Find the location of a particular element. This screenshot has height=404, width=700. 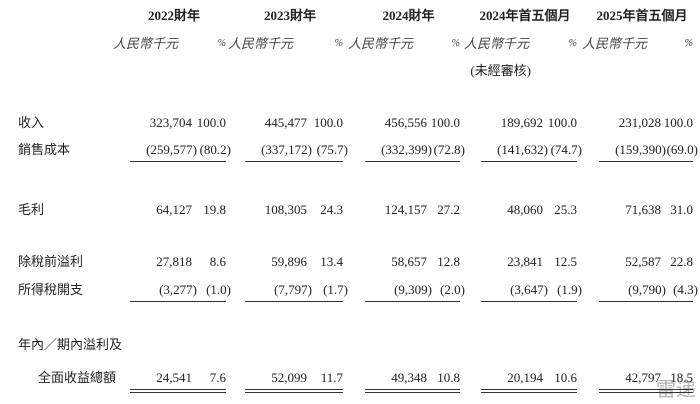

amount-cell: 59,896 is located at coordinates (289, 261).